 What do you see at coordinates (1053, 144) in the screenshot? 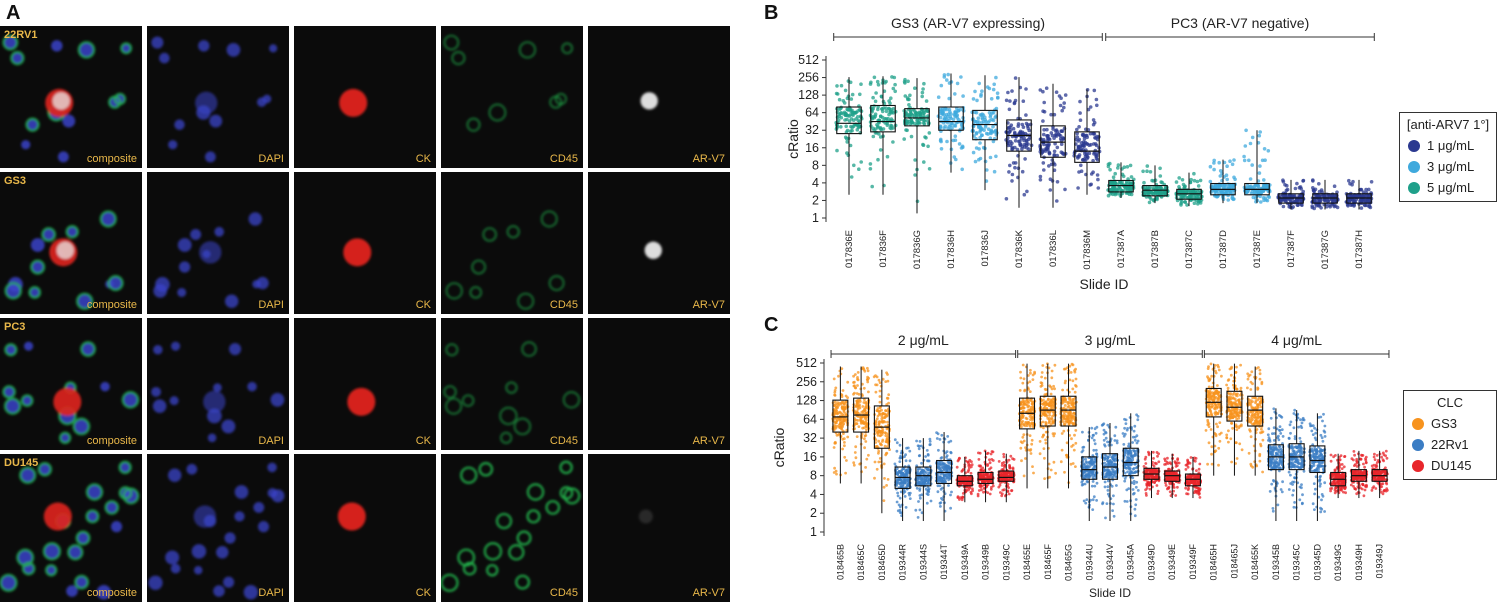
I see `data-points-017836L` at bounding box center [1053, 144].